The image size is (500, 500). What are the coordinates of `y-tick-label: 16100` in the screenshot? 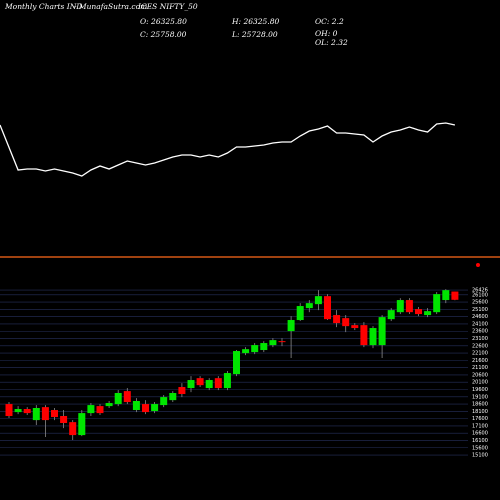 It's located at (480, 441).